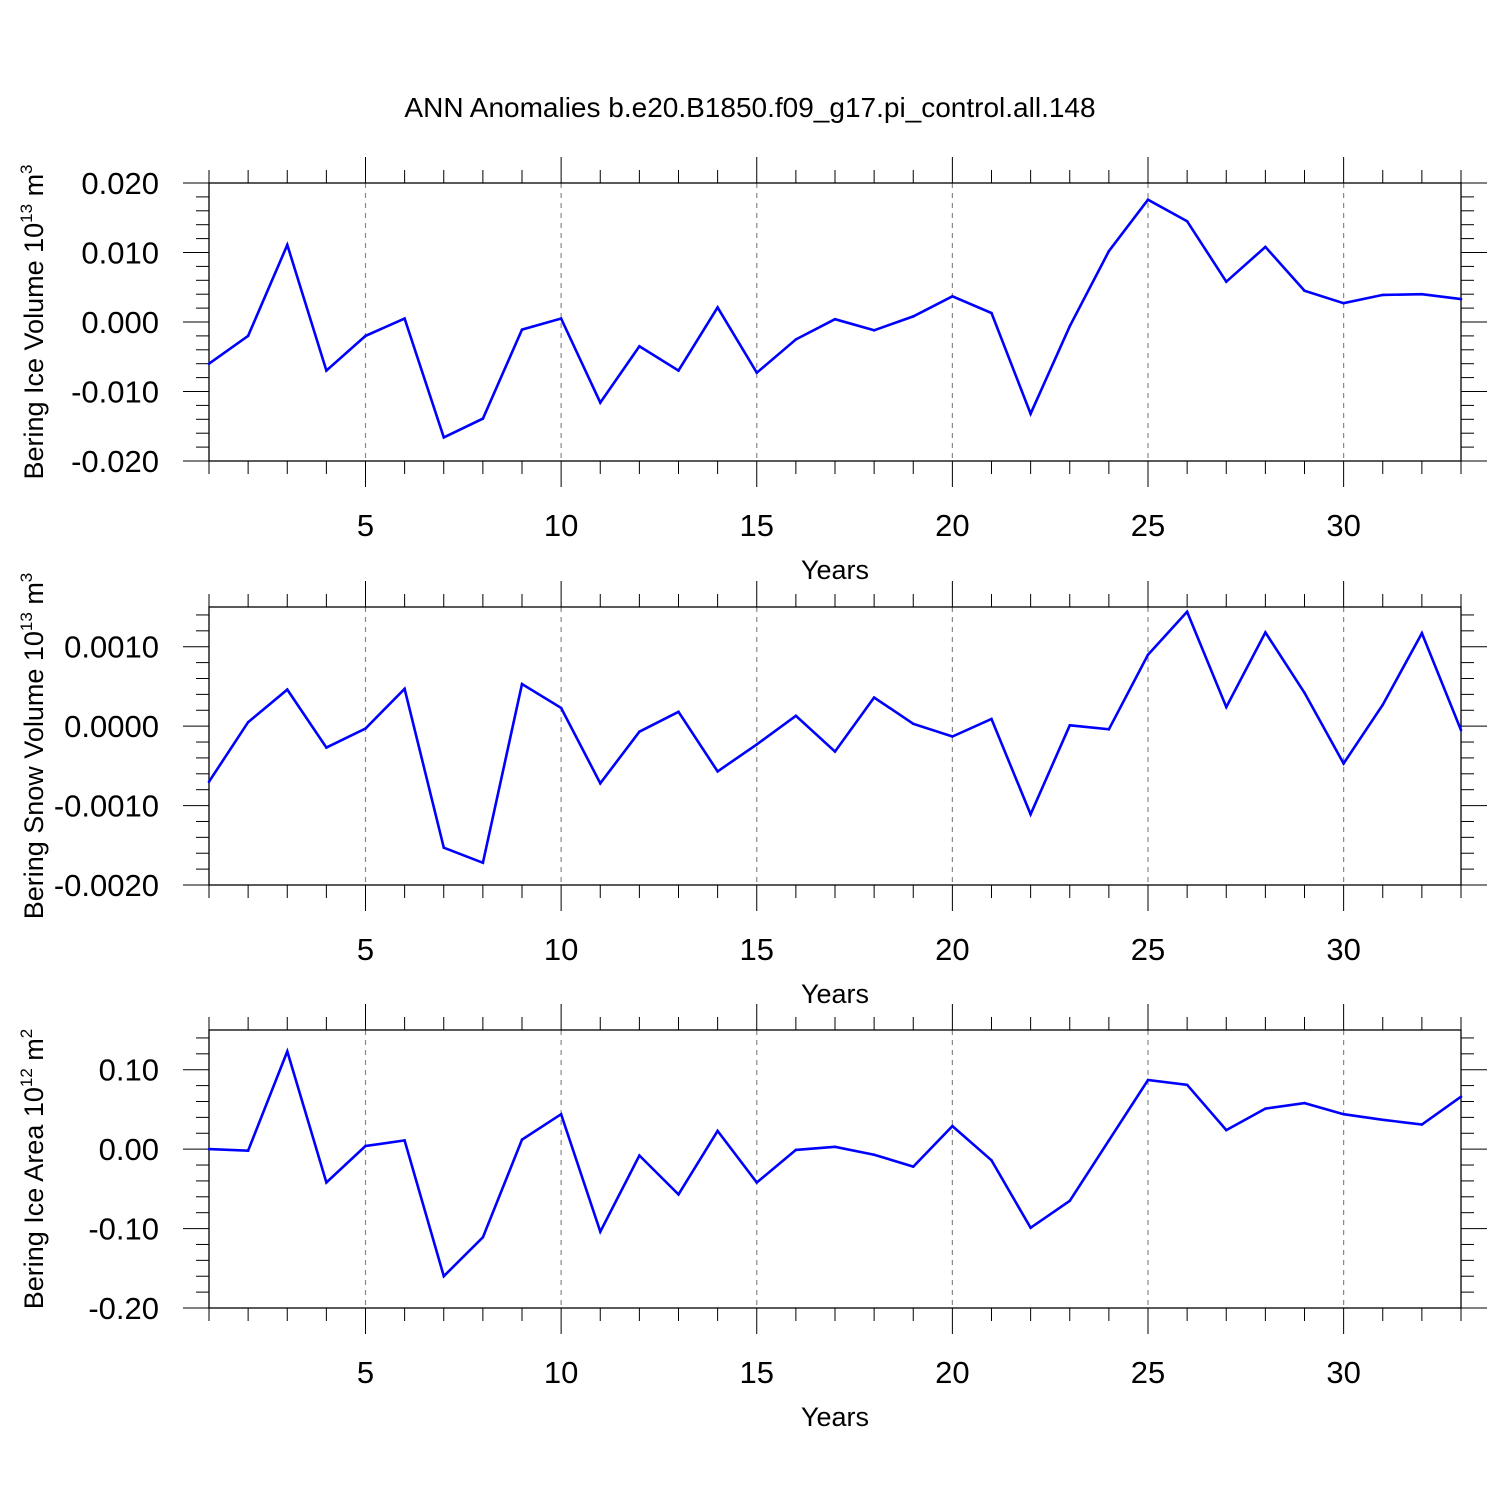 This screenshot has width=1500, height=1500. Describe the element at coordinates (123, 1229) in the screenshot. I see `y-tick-label: -0.10` at that location.